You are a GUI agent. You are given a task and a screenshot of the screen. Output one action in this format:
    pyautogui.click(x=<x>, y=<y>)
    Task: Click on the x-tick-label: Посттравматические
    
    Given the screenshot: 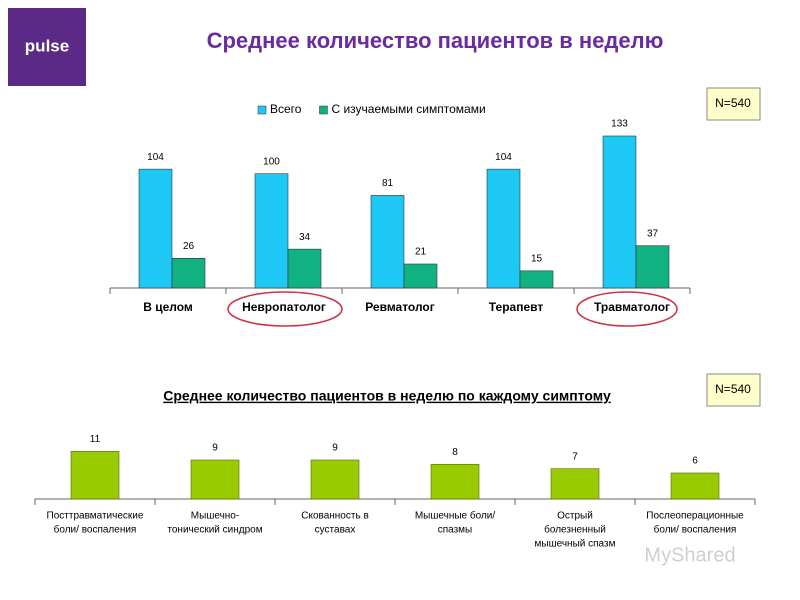 What is the action you would take?
    pyautogui.click(x=95, y=516)
    